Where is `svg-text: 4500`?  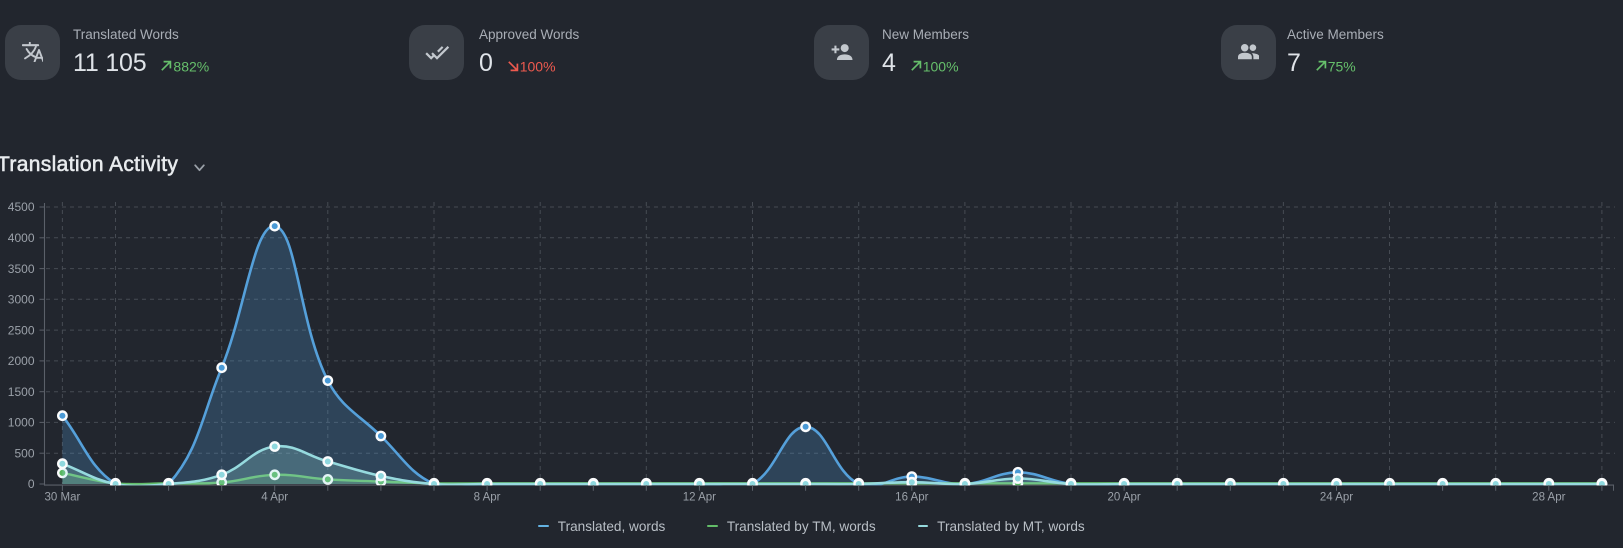 svg-text: 4500 is located at coordinates (21, 207).